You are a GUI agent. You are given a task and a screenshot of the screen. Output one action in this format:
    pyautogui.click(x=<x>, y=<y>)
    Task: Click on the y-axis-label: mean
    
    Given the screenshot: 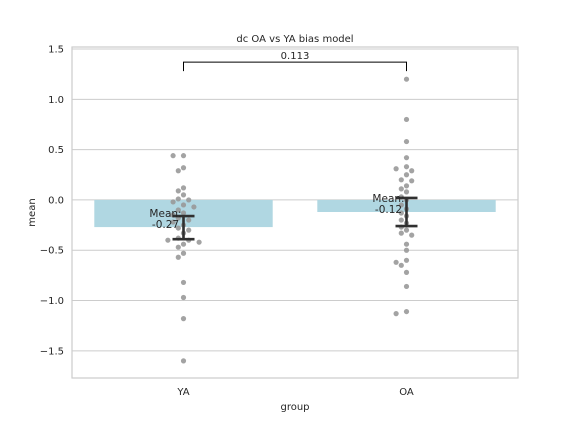 What is the action you would take?
    pyautogui.click(x=32, y=212)
    